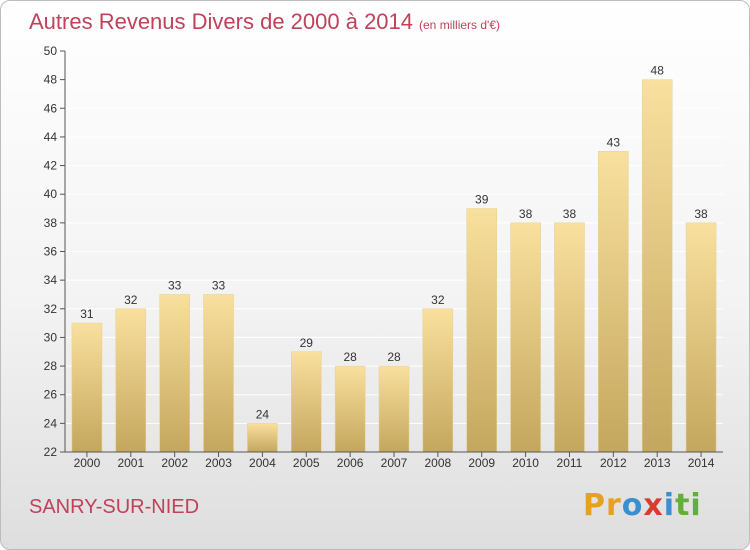 The width and height of the screenshot is (750, 550). Describe the element at coordinates (51, 108) in the screenshot. I see `y-tick-label: 46` at that location.